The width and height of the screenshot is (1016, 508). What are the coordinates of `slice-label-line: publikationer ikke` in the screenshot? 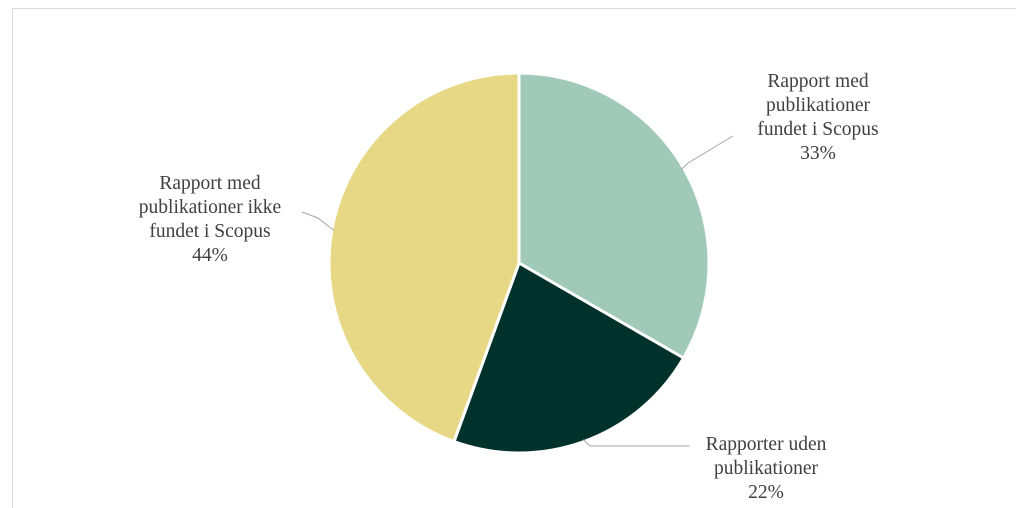 It's located at (210, 207).